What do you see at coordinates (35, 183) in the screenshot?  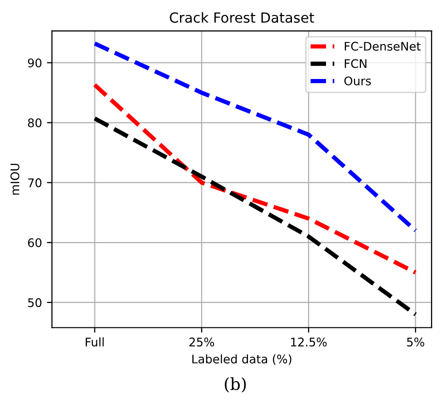 I see `y-tick-label: 70` at bounding box center [35, 183].